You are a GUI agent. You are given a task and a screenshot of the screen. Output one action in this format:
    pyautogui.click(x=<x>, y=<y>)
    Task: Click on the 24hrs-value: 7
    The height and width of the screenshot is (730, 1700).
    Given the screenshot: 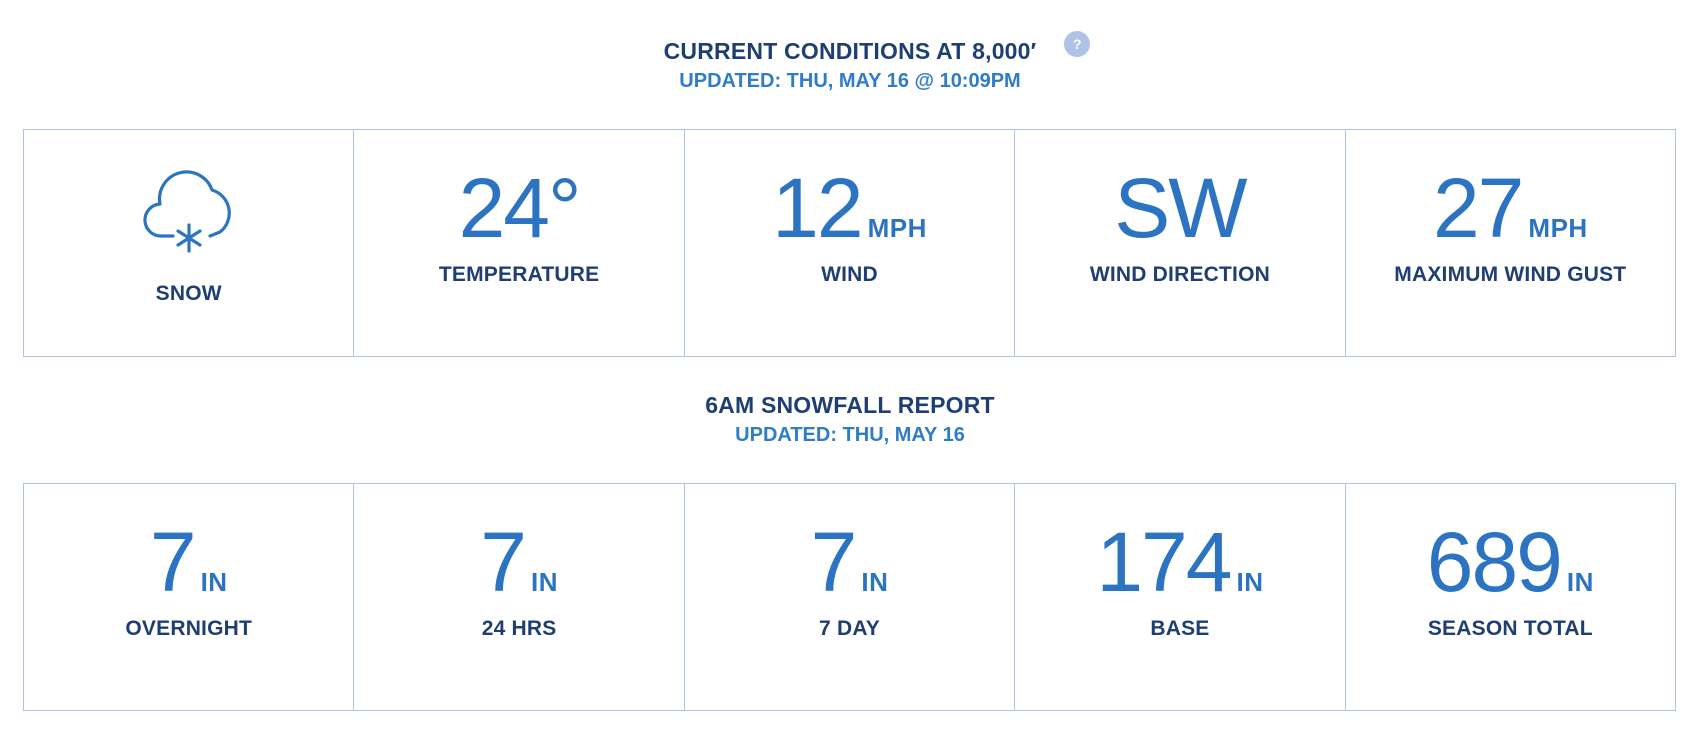 What is the action you would take?
    pyautogui.click(x=503, y=562)
    